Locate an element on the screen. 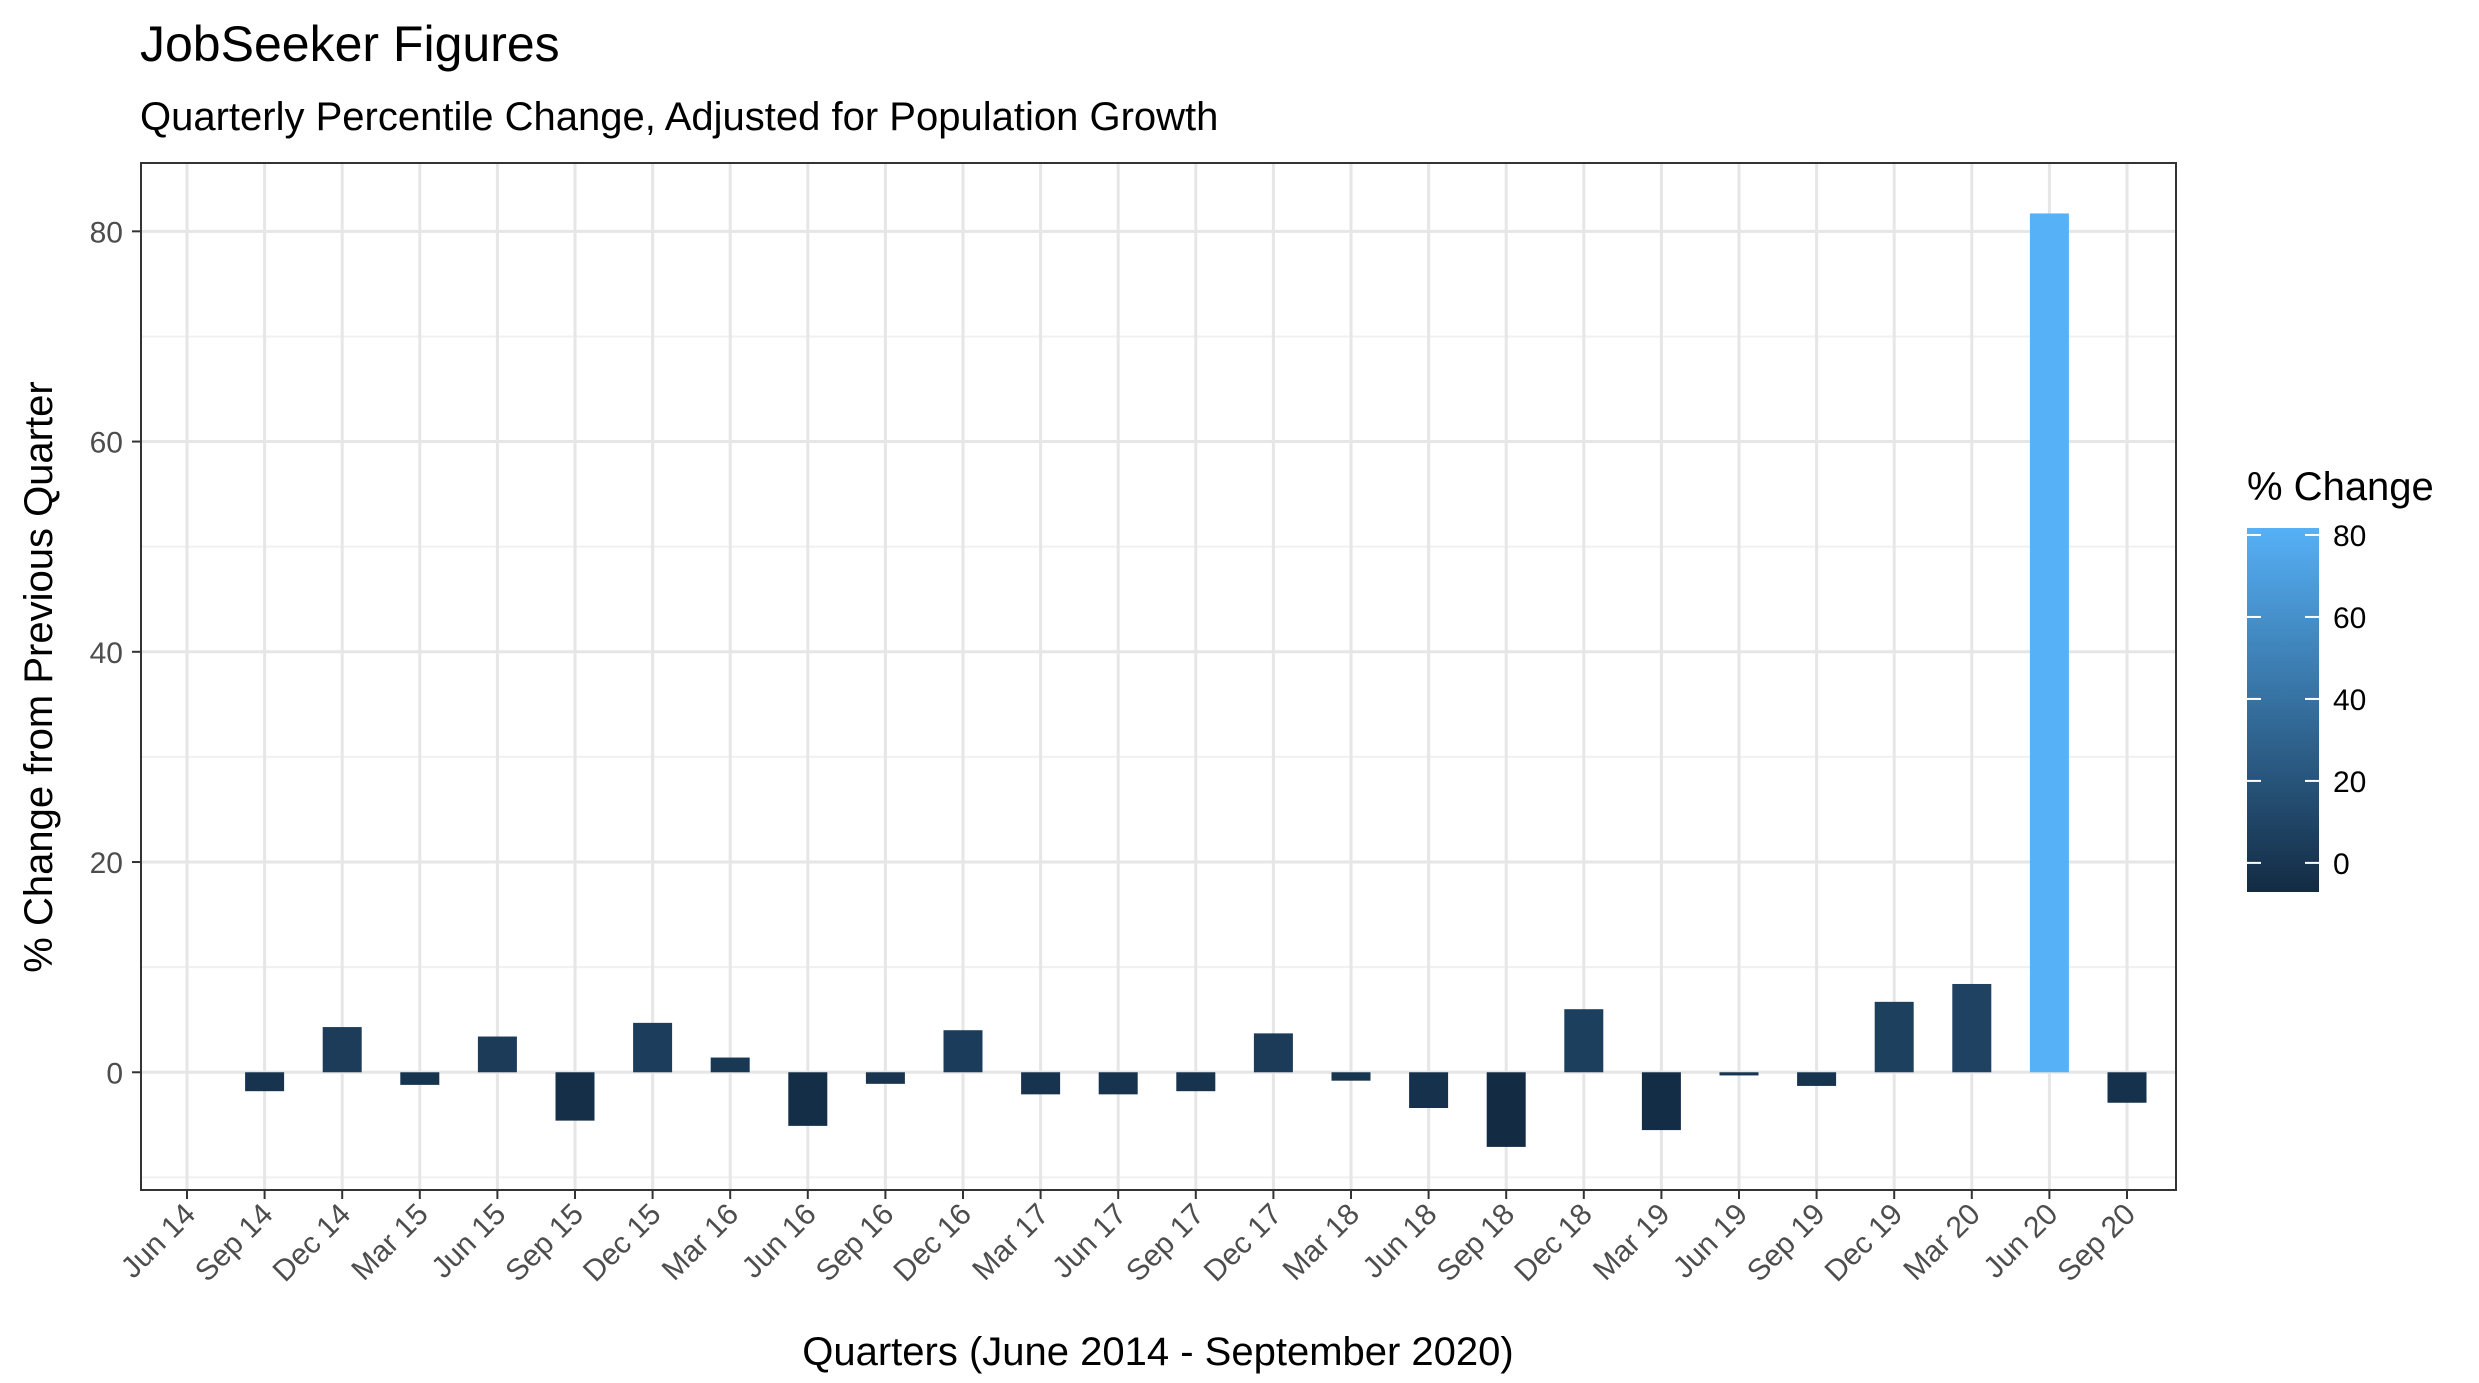 The height and width of the screenshot is (1383, 2479). x-tick-label: Sep 14 is located at coordinates (234, 1243).